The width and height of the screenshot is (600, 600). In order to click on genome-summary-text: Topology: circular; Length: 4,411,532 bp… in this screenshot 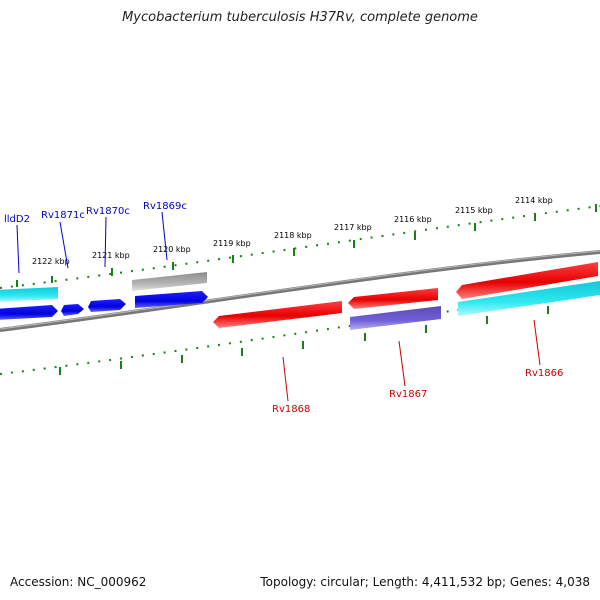, I will do `click(425, 582)`.